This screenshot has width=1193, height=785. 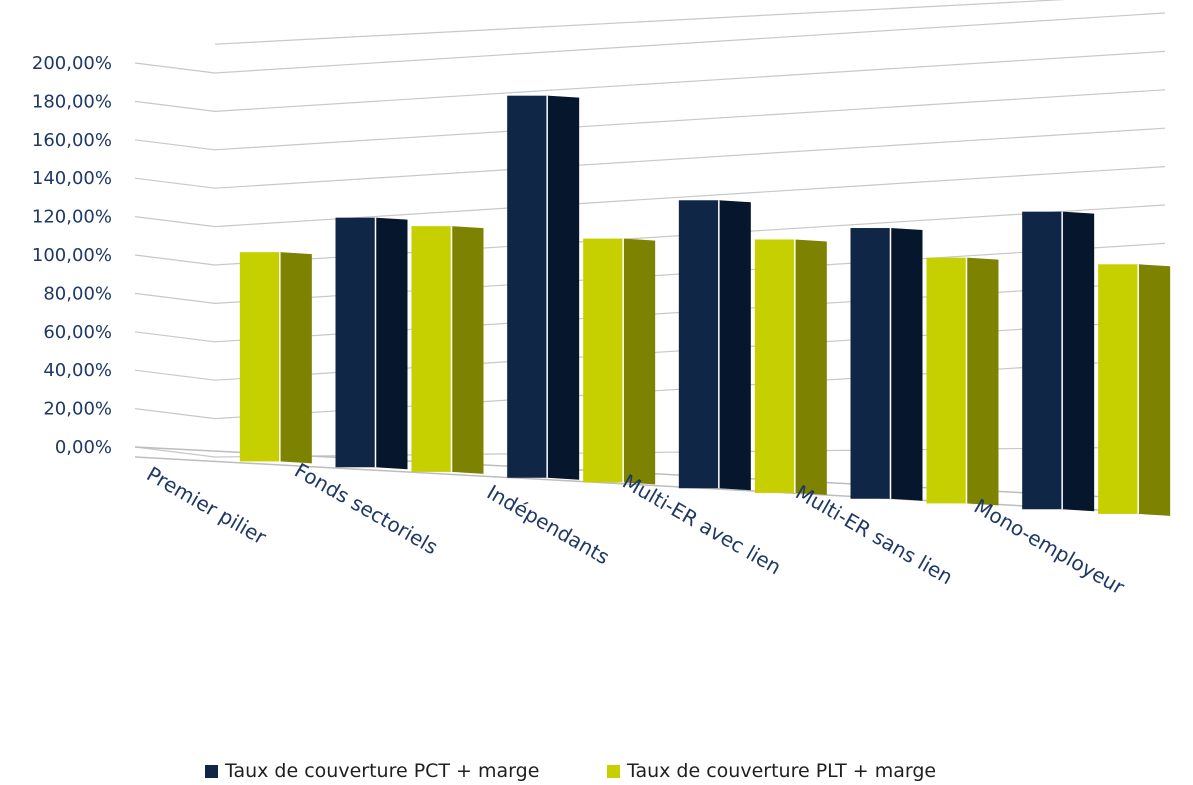 I want to click on x-tick-label: Premier pilier, so click(x=207, y=506).